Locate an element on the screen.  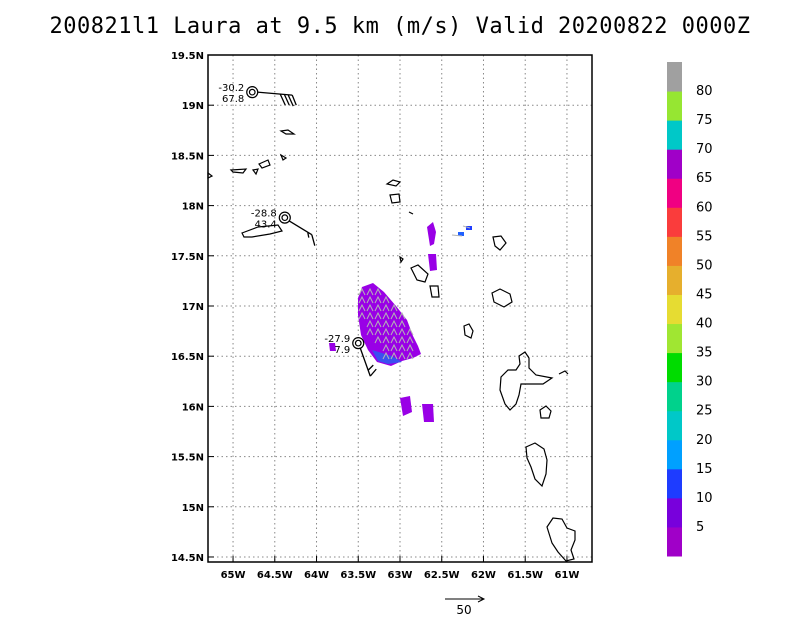
colorbar-label: 60 is located at coordinates (704, 207).